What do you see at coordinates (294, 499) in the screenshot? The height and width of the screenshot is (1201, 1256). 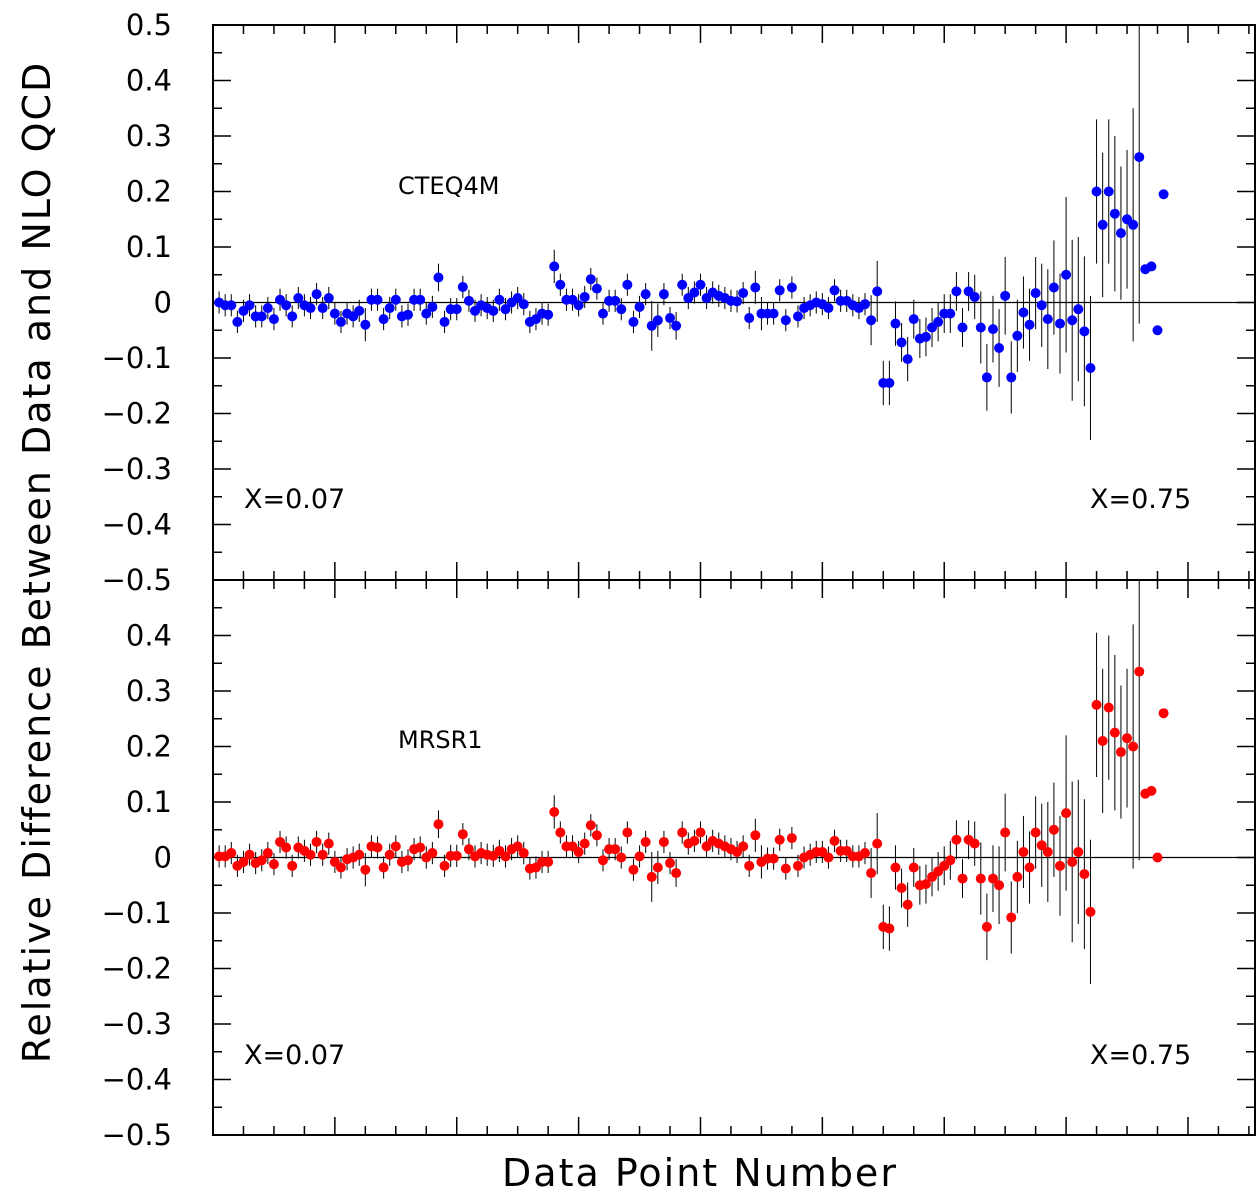 I see `left-x-label-top: X=0.07` at bounding box center [294, 499].